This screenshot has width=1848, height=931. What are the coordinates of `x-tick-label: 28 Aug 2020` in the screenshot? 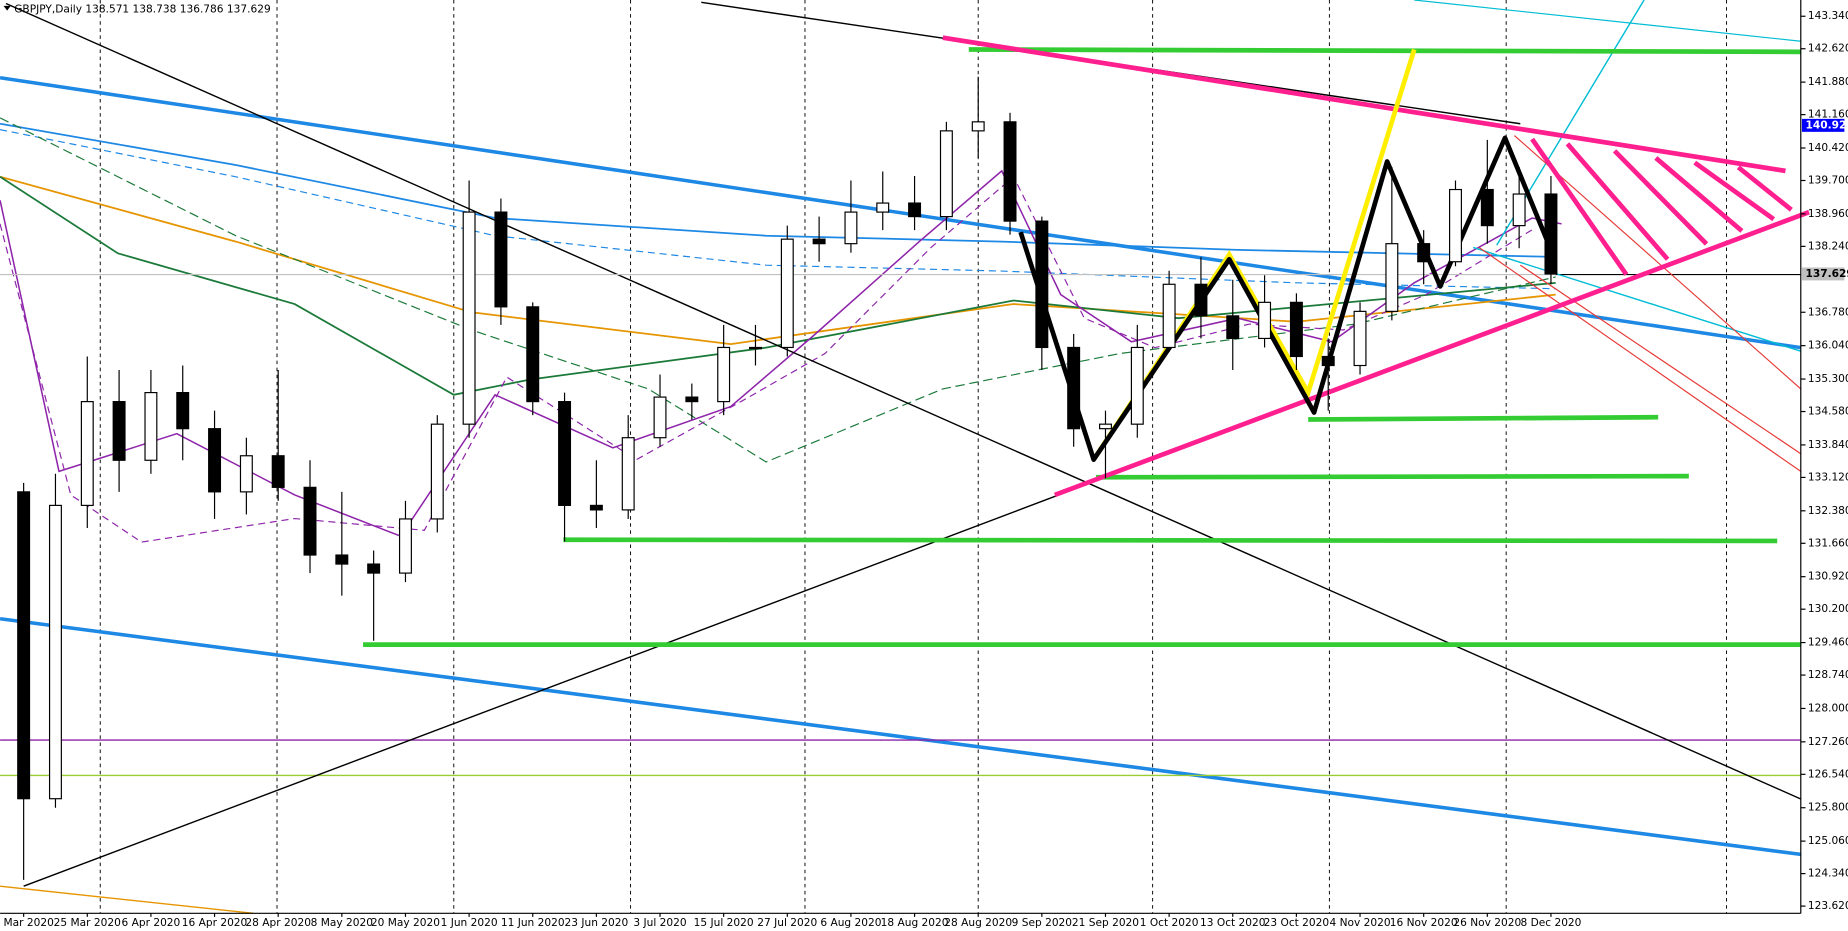 It's located at (978, 923).